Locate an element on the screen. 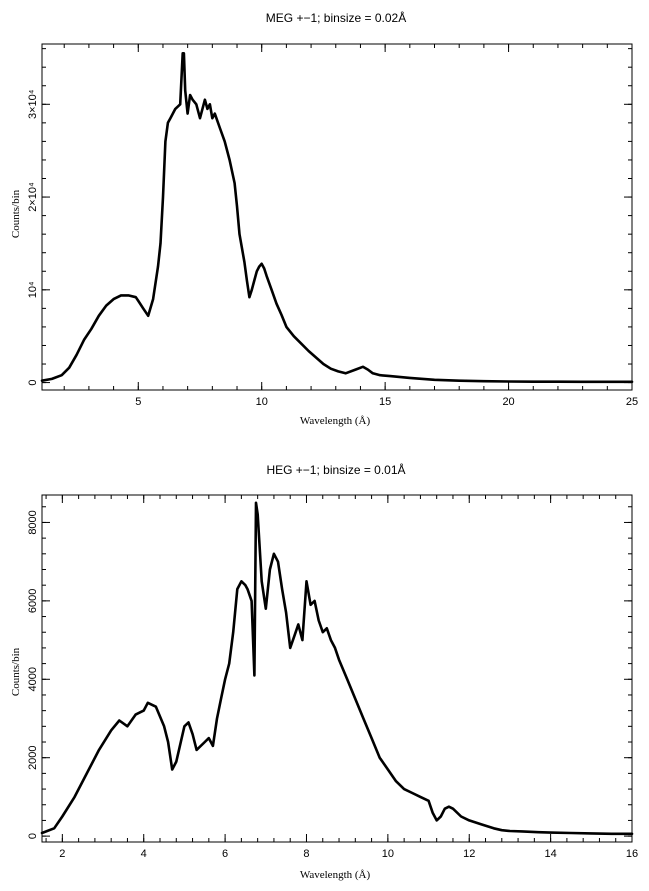 The image size is (649, 891). y-tick-label: 4000 is located at coordinates (33, 679).